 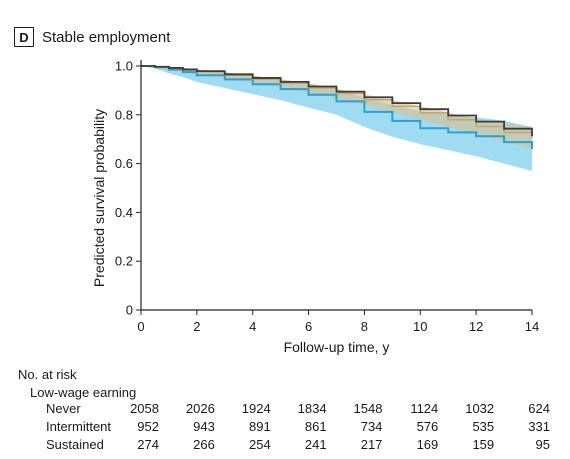 I want to click on y-axis-label: Predicted survival probability, so click(x=99, y=198).